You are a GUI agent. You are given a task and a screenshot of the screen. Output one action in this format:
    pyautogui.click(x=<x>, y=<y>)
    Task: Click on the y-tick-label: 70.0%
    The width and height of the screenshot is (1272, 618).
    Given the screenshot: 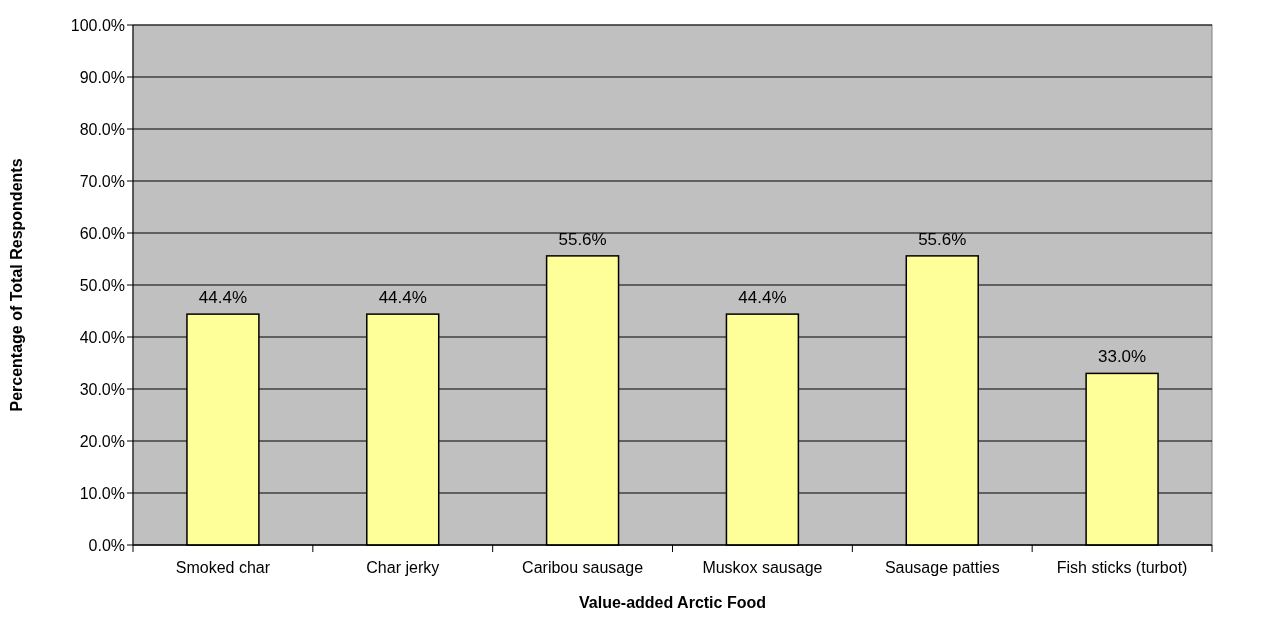 What is the action you would take?
    pyautogui.click(x=102, y=181)
    